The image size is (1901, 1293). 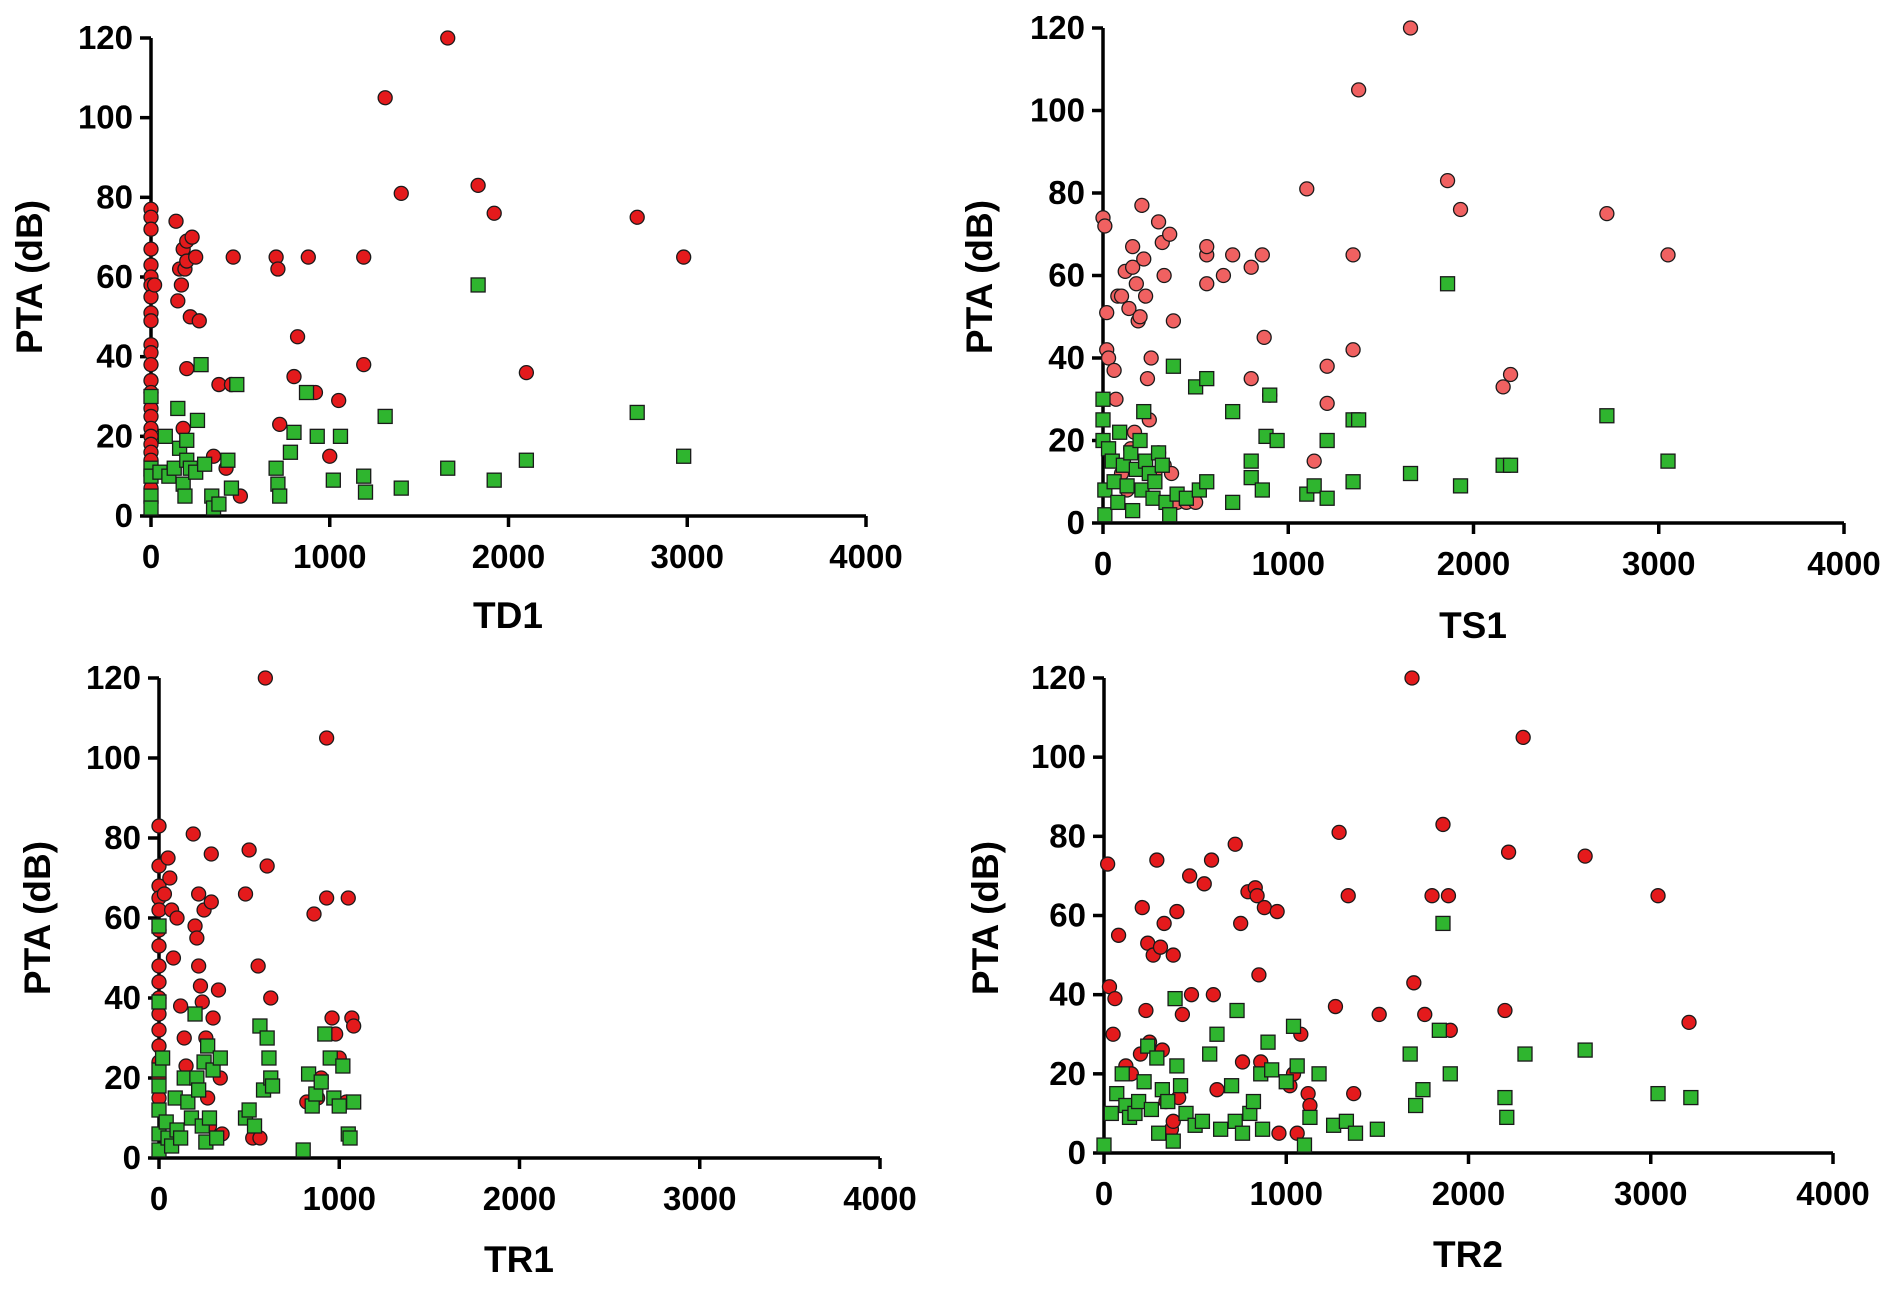 What do you see at coordinates (985, 918) in the screenshot?
I see `tr2-y-axis-title: PTA (dB)` at bounding box center [985, 918].